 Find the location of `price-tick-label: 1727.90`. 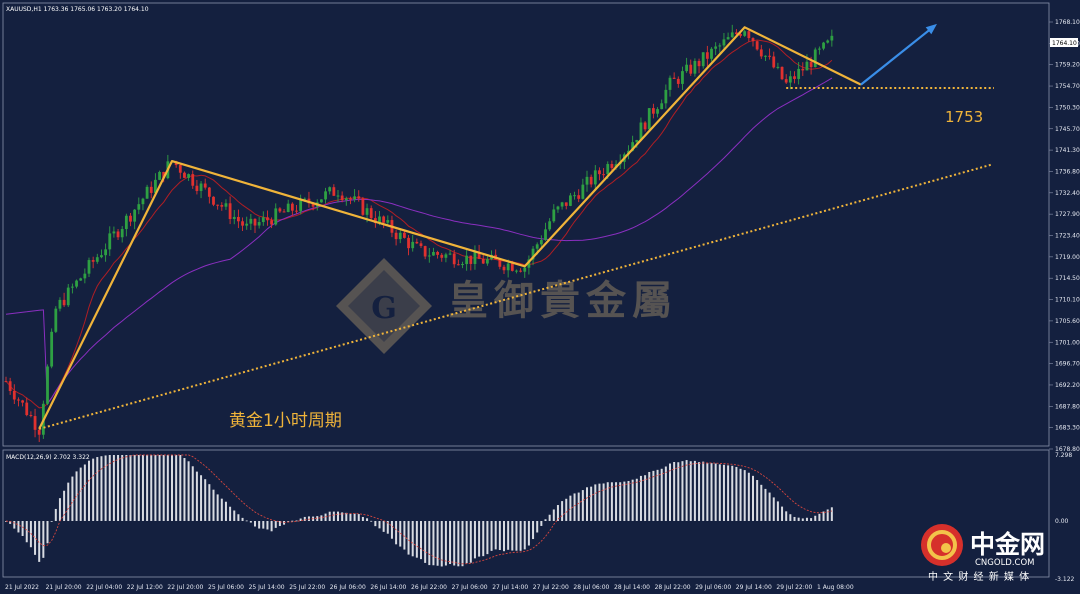

price-tick-label: 1727.90 is located at coordinates (1067, 214).